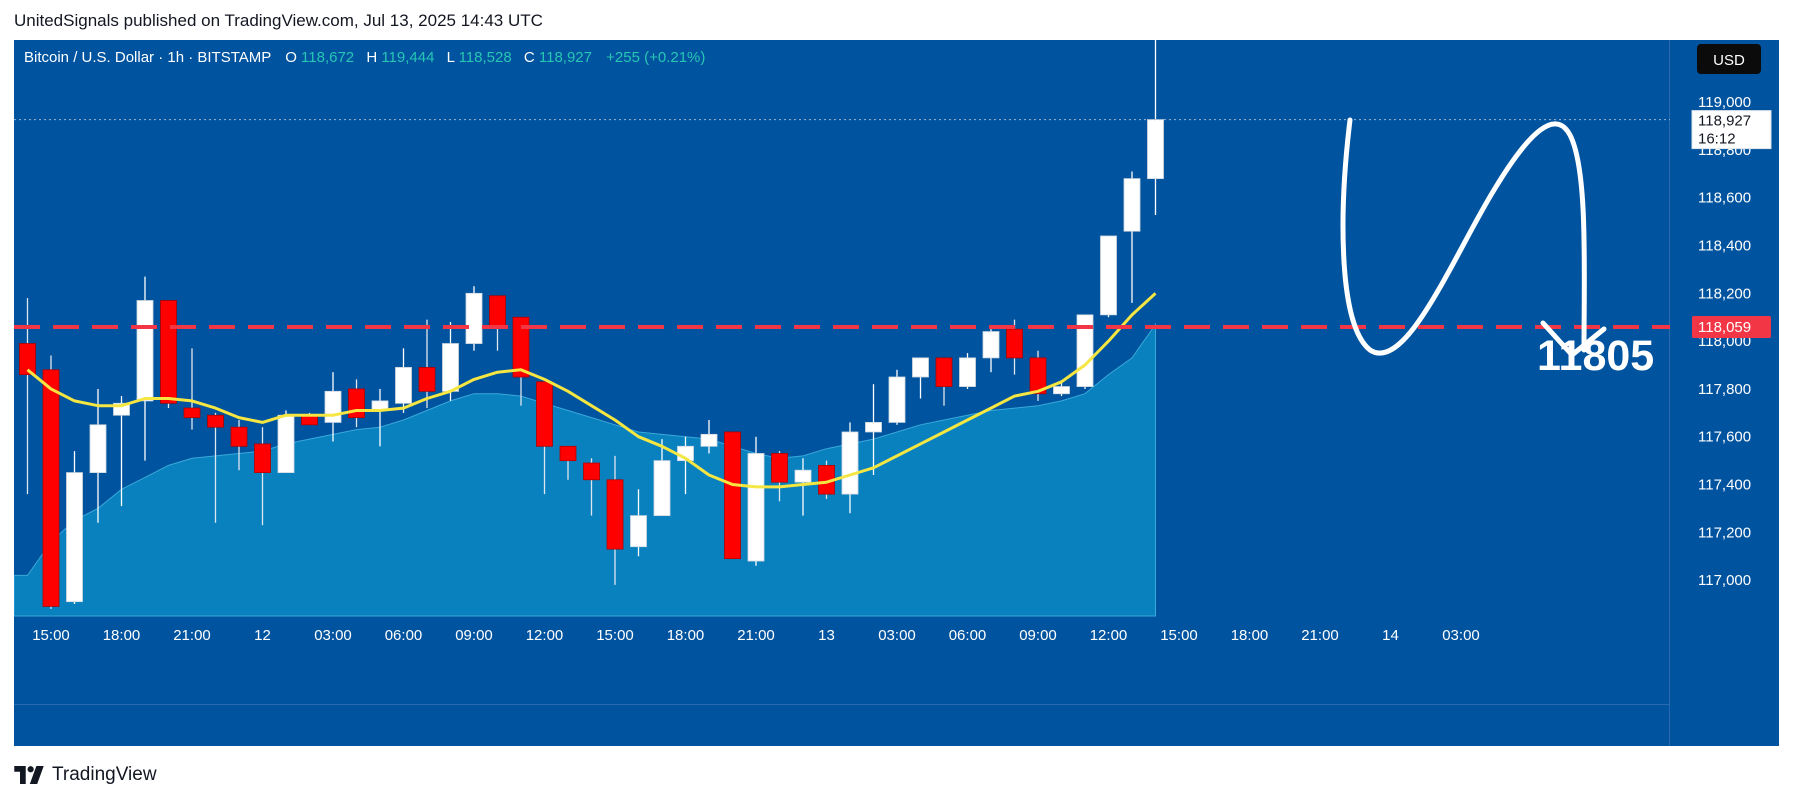 Image resolution: width=1793 pixels, height=799 pixels. What do you see at coordinates (1109, 635) in the screenshot?
I see `time-tick-label: 12:00` at bounding box center [1109, 635].